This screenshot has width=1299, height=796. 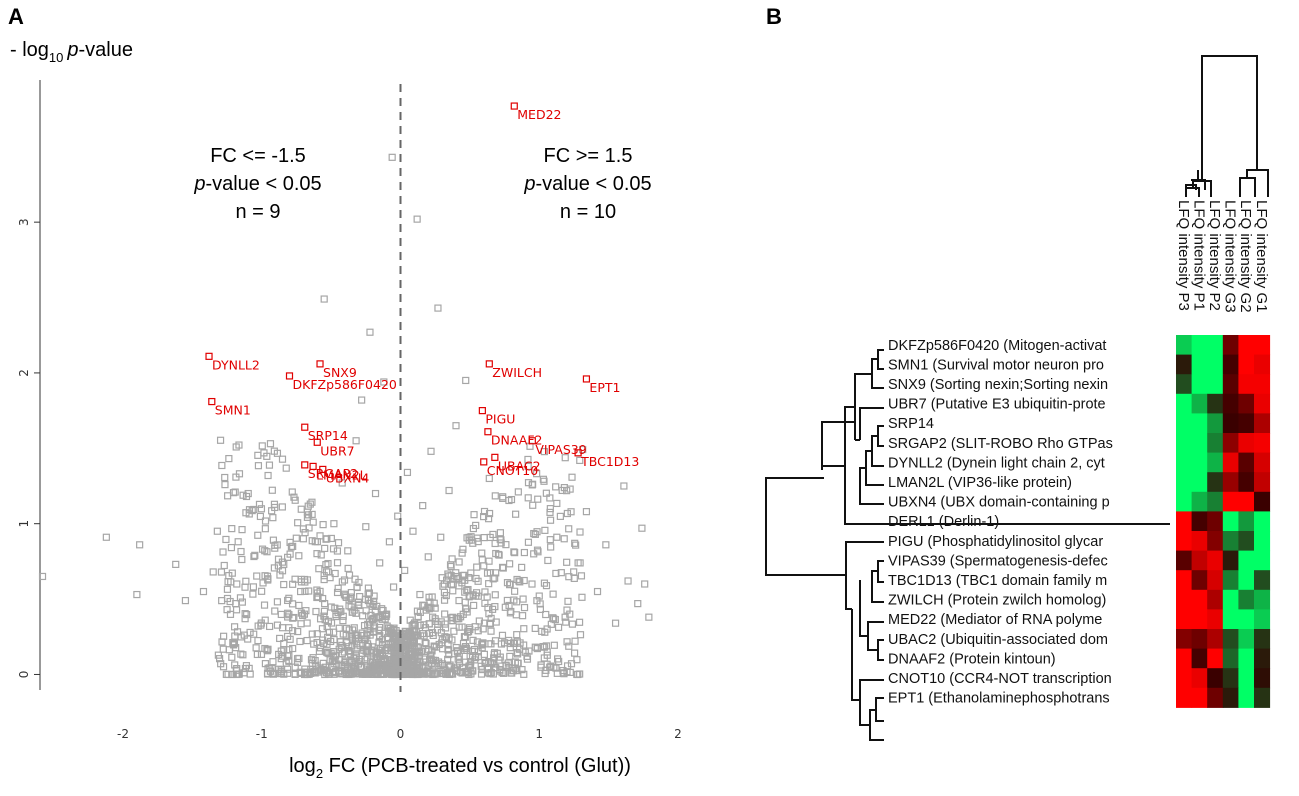 What do you see at coordinates (348, 477) in the screenshot?
I see `gene-label: UBXN4` at bounding box center [348, 477].